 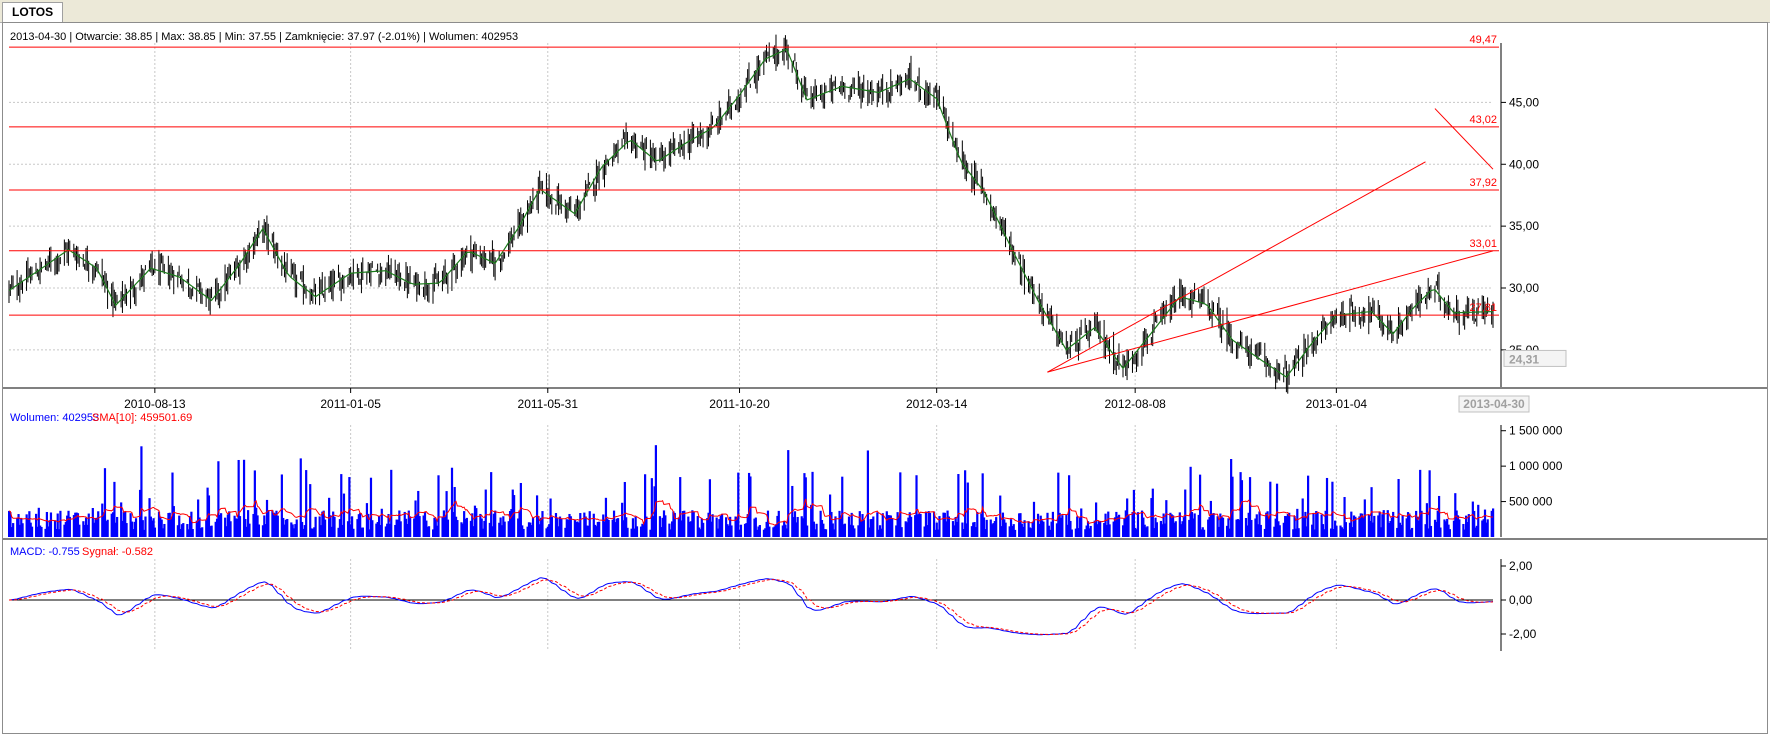 What do you see at coordinates (155, 404) in the screenshot?
I see `x-tick-label: 2010-08-13` at bounding box center [155, 404].